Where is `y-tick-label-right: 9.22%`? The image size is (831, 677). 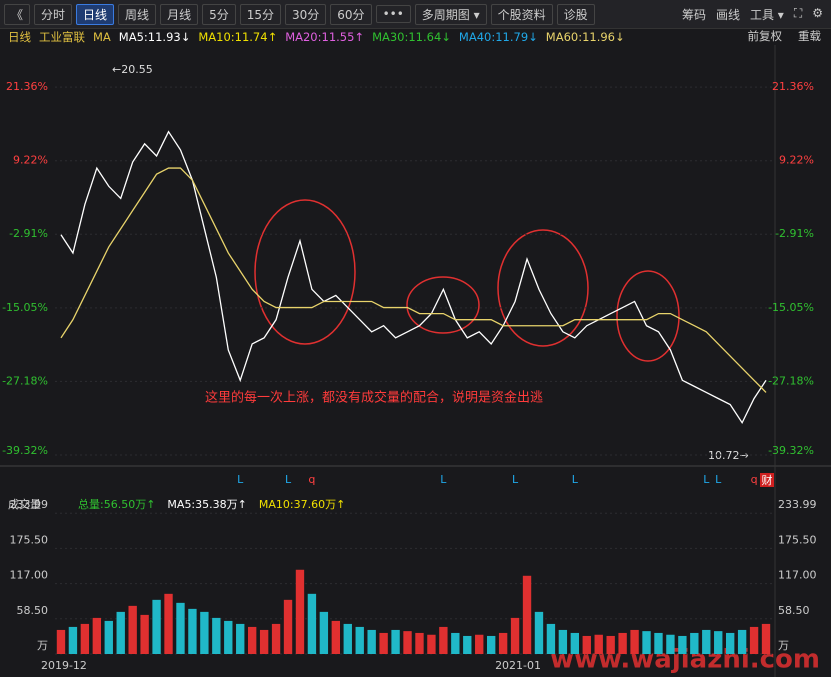
y-tick-label-right: 9.22% is located at coordinates (796, 160).